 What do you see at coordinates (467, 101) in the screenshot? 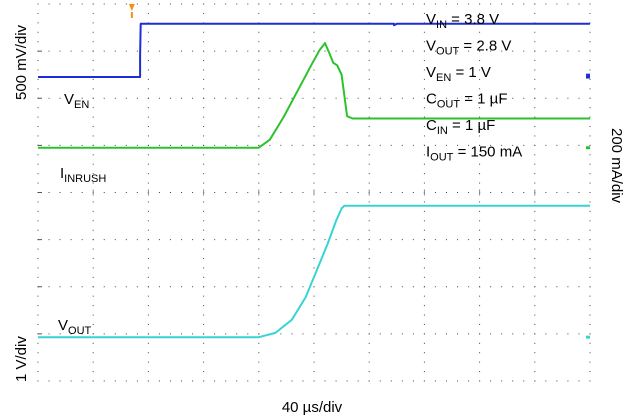
I see `condition-3: COUT = 1 µF` at bounding box center [467, 101].